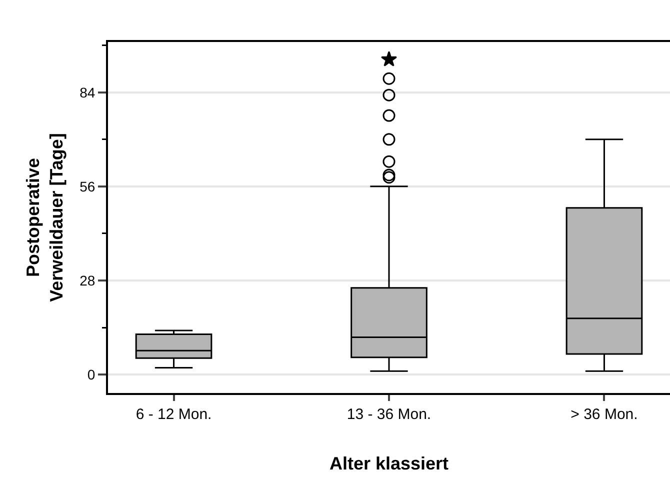 The height and width of the screenshot is (502, 670). What do you see at coordinates (604, 414) in the screenshot?
I see `x-tick-label: > 36 Mon.` at bounding box center [604, 414].